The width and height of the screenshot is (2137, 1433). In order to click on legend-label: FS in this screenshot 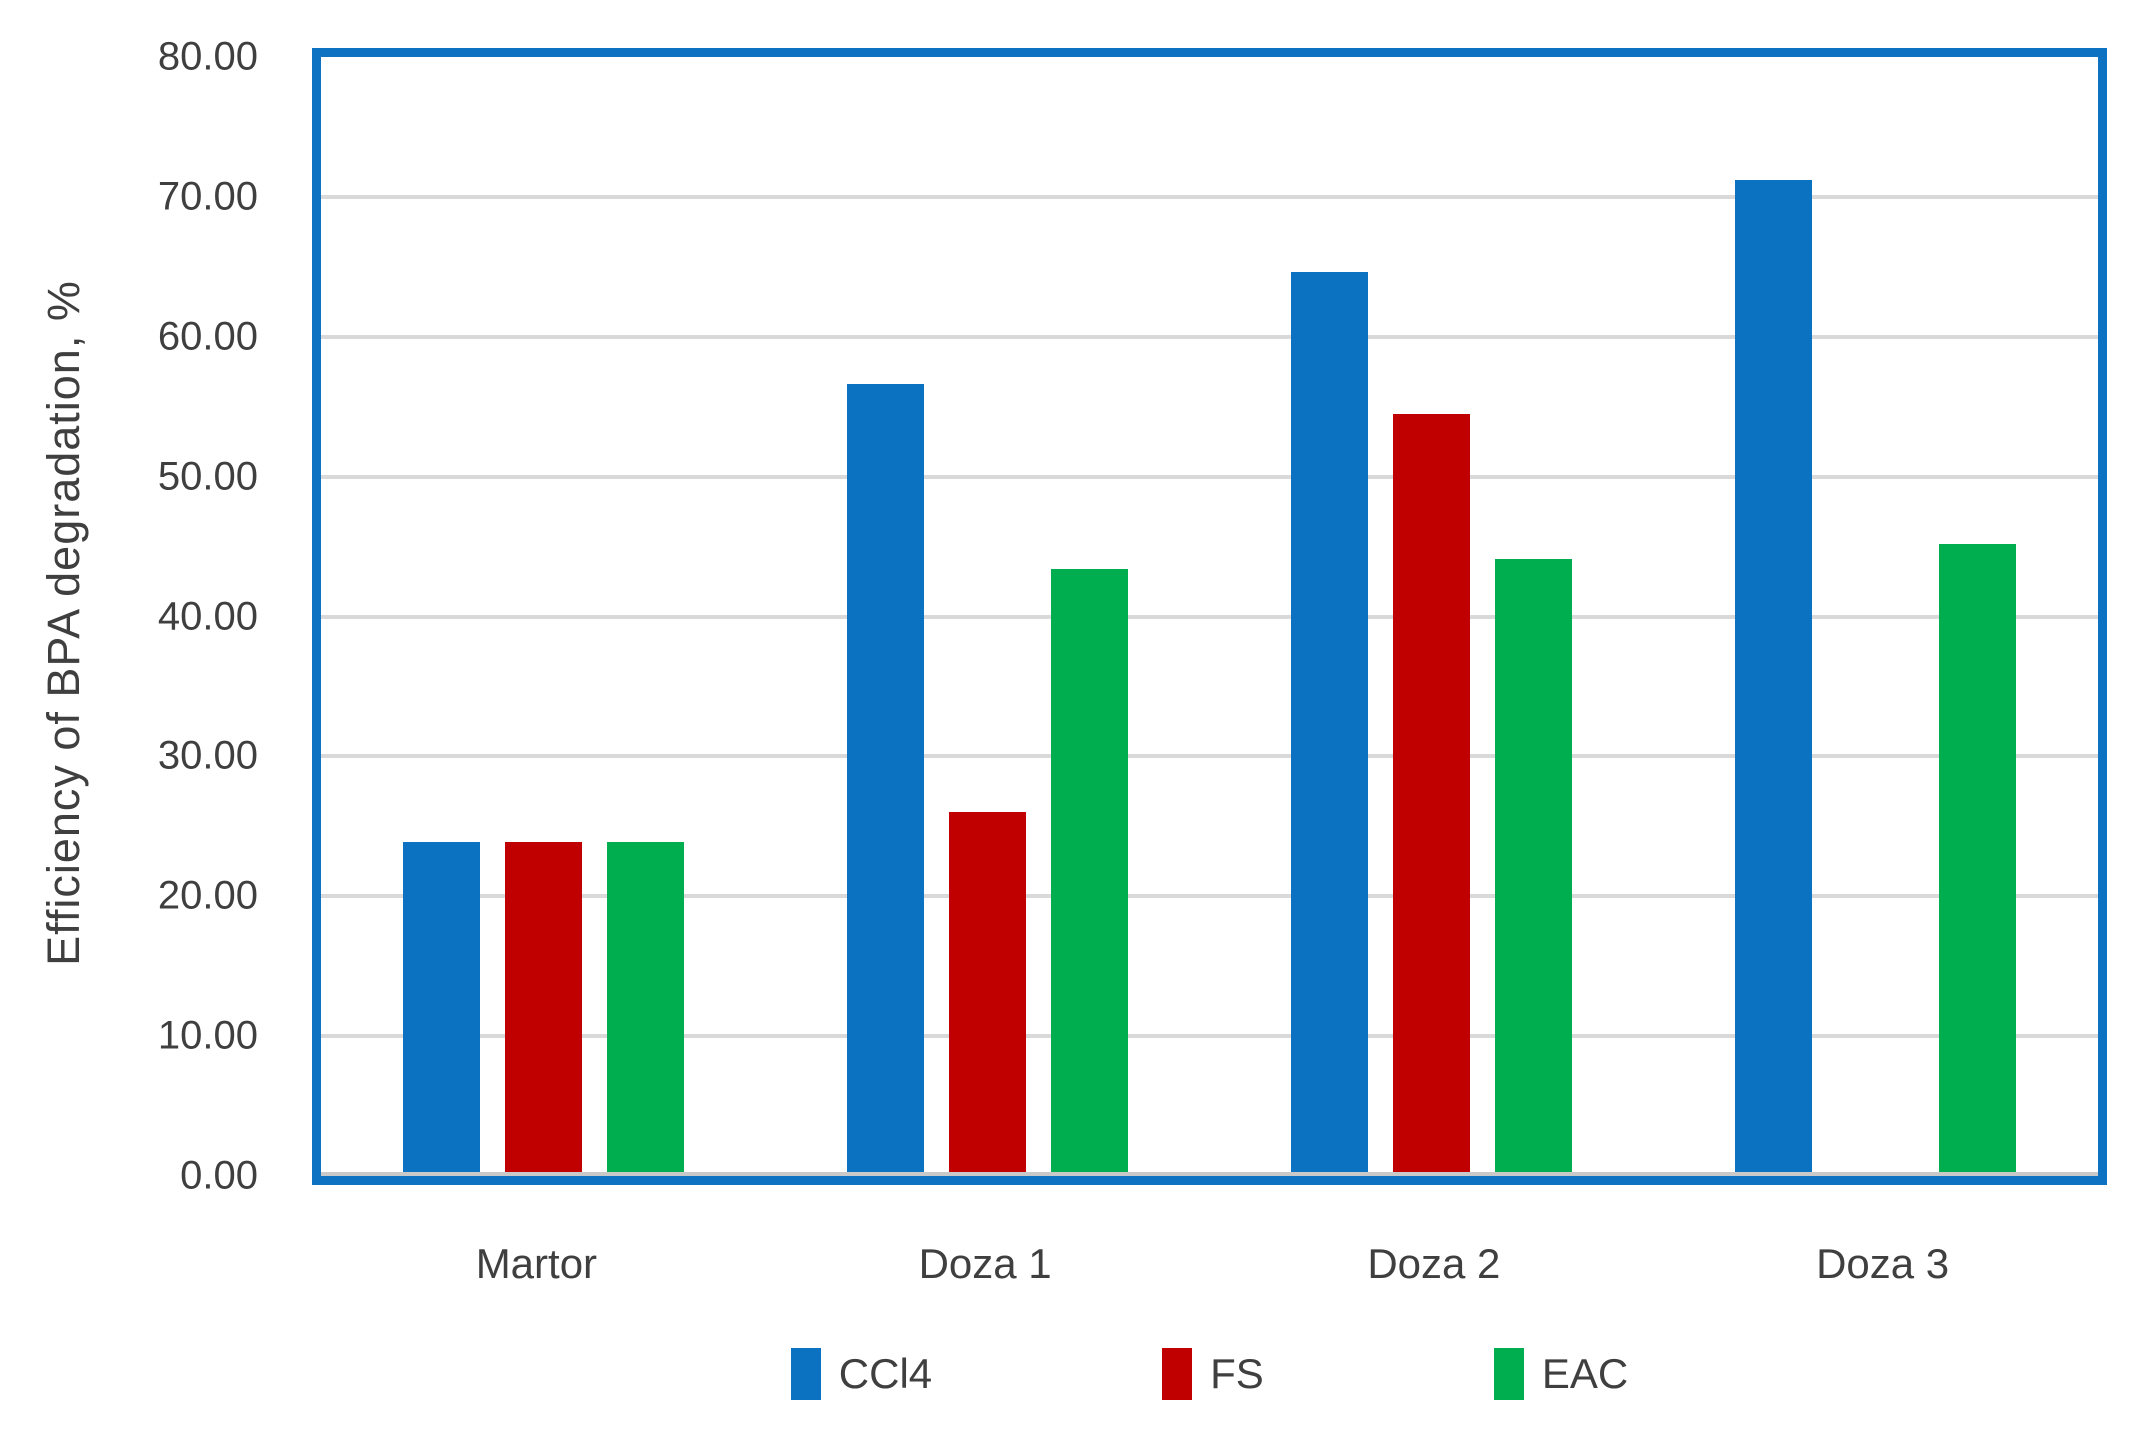, I will do `click(1237, 1373)`.